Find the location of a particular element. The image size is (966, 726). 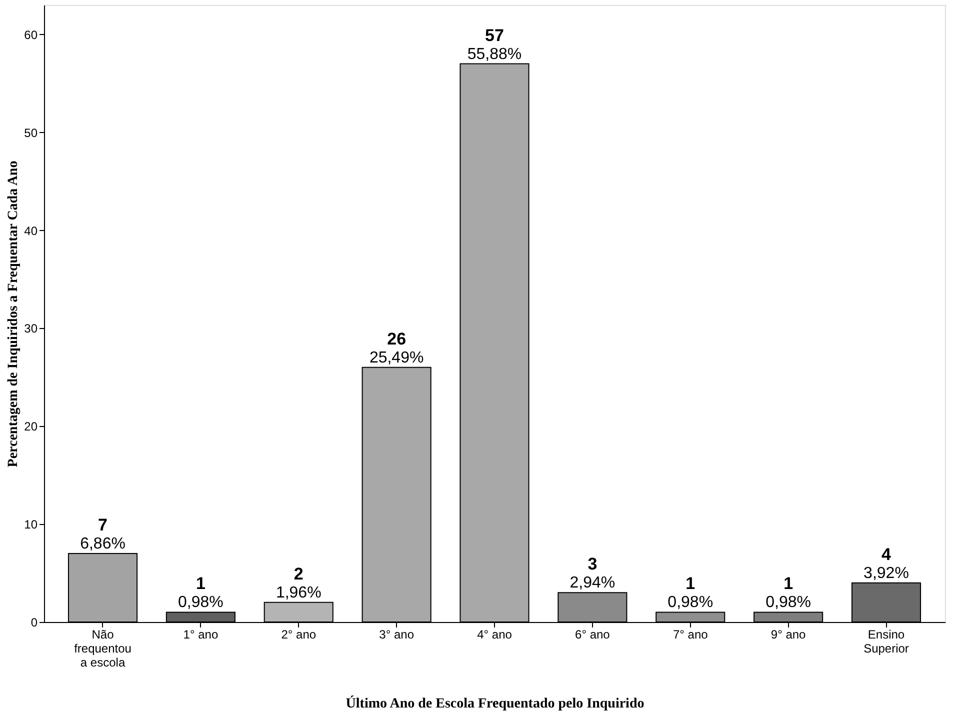

y-tick-label: 0 is located at coordinates (34, 623).